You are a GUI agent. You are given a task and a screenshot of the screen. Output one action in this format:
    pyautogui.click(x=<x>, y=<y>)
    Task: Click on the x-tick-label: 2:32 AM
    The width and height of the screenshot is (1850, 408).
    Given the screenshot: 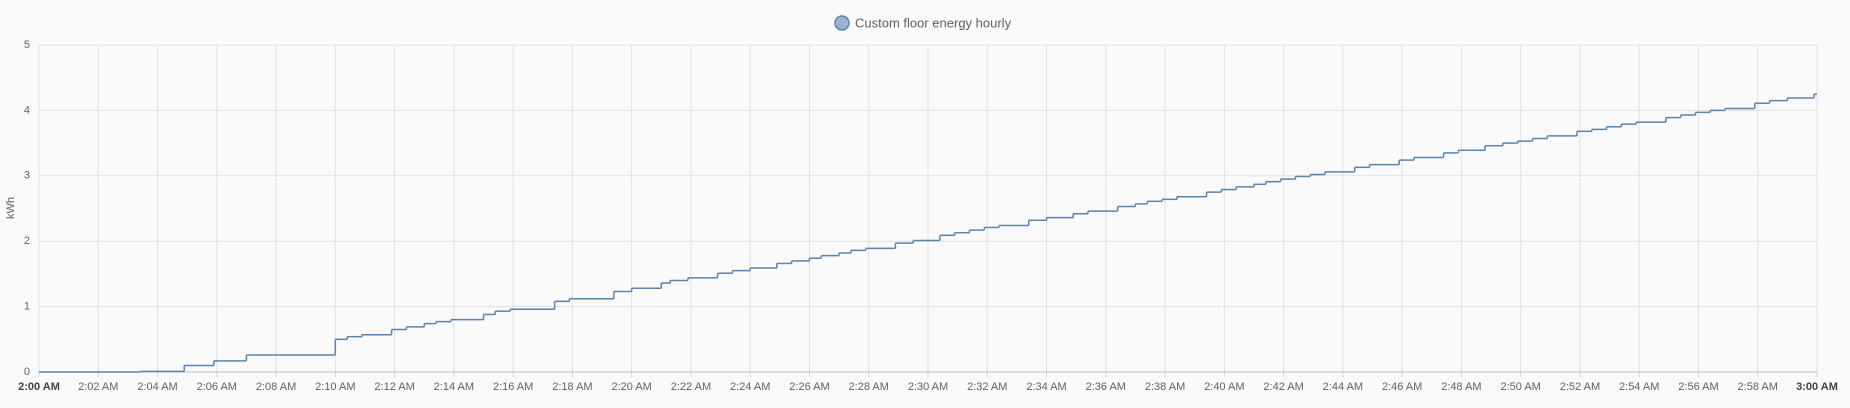 What is the action you would take?
    pyautogui.click(x=987, y=387)
    